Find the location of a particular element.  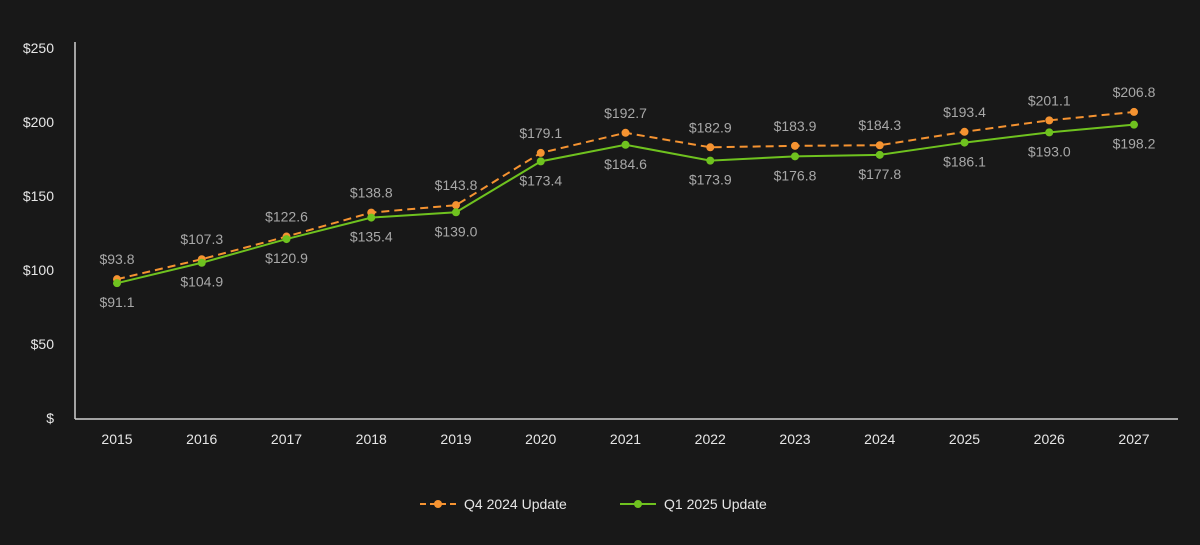

data-label: $107.3 is located at coordinates (201, 239).